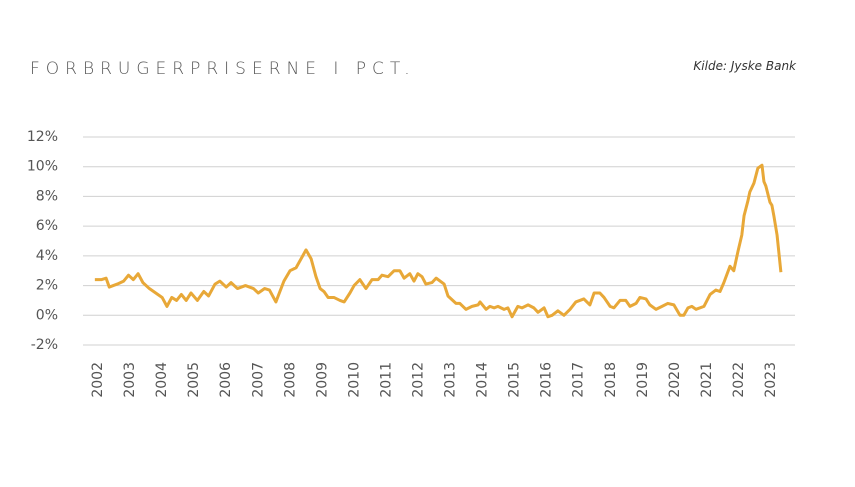 This screenshot has height=487, width=855. Describe the element at coordinates (745, 66) in the screenshot. I see `source-note: Kilde: Jyske Bank` at that location.